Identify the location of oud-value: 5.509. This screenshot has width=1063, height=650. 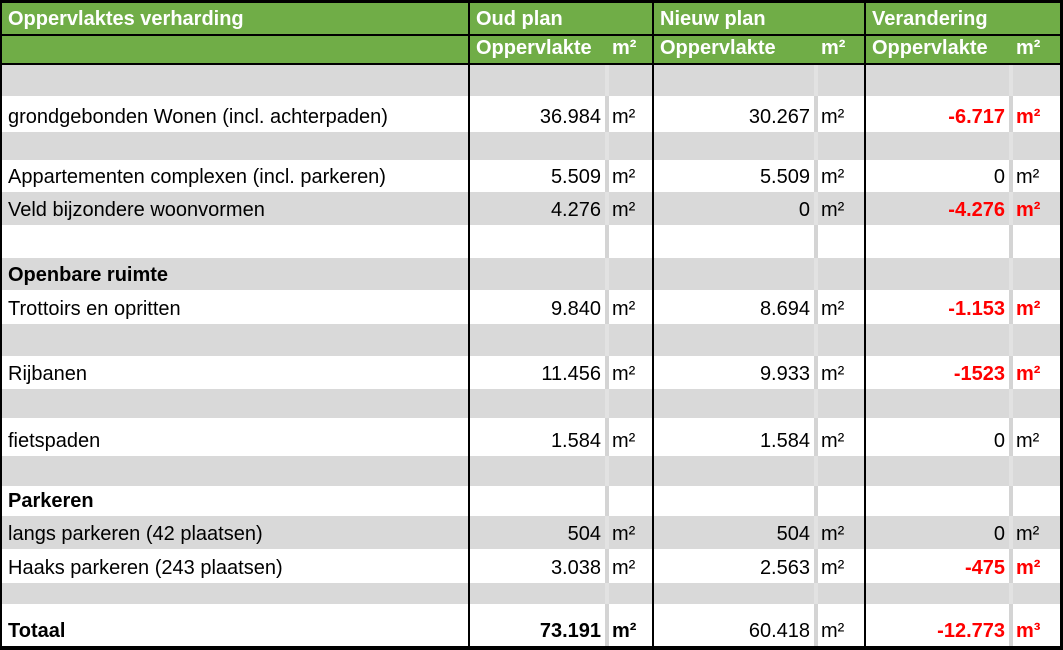
(537, 176).